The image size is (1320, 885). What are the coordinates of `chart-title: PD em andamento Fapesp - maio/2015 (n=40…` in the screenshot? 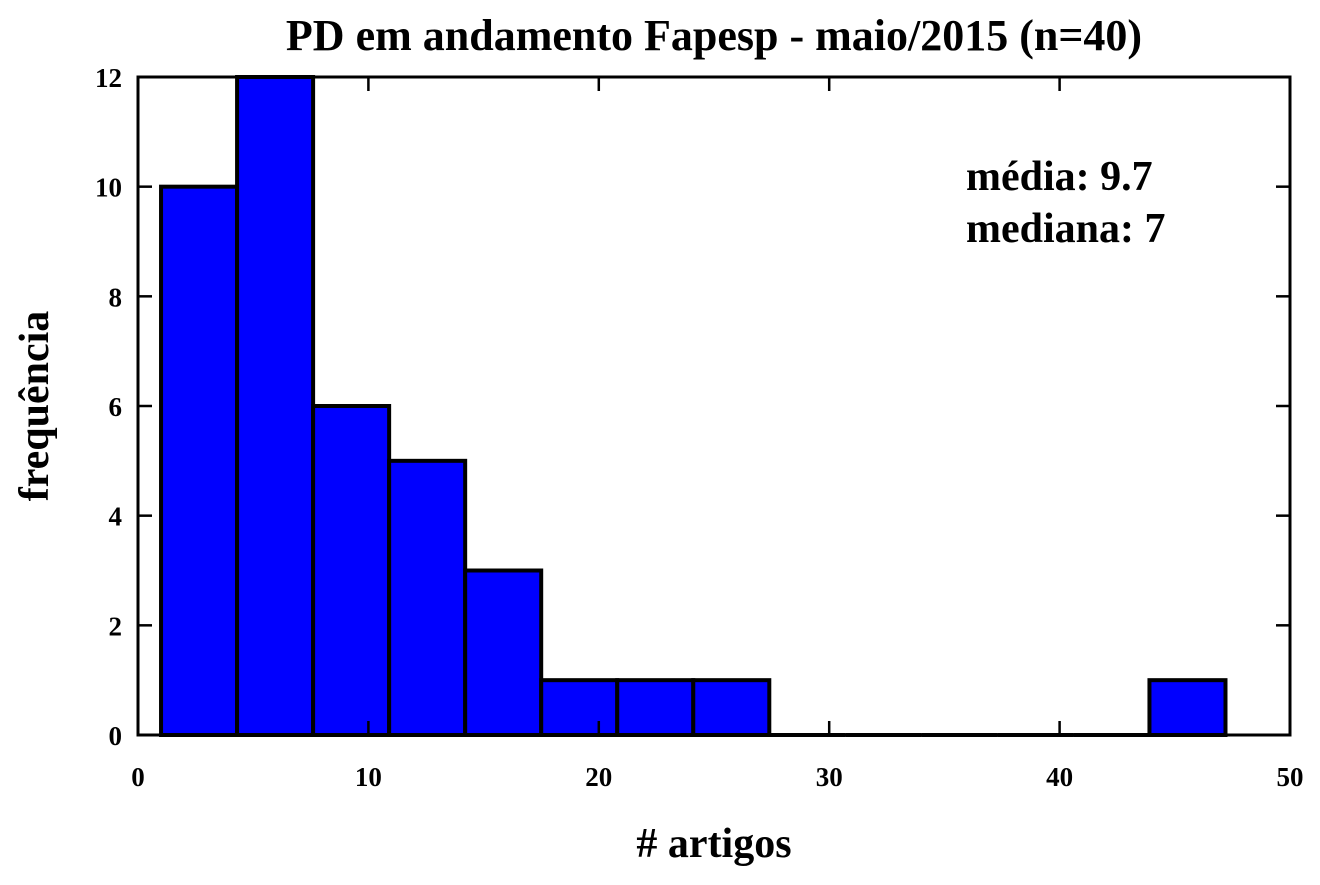 It's located at (714, 35).